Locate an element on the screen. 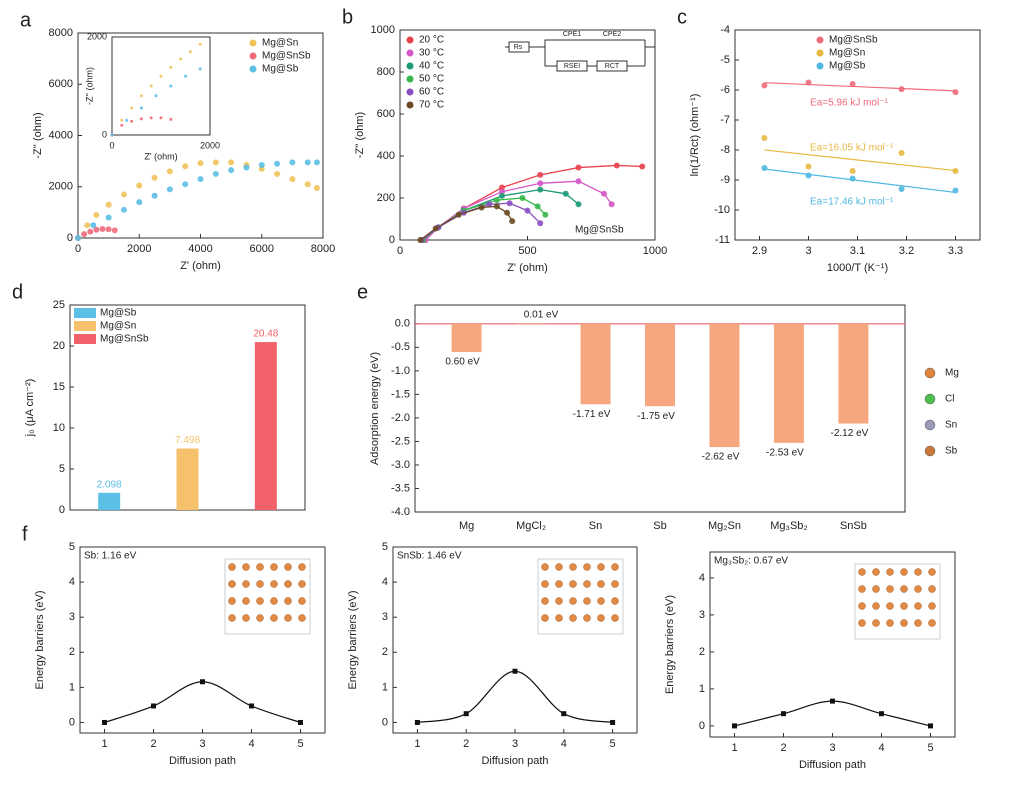  y-tick-label: 0 is located at coordinates (104, 134).